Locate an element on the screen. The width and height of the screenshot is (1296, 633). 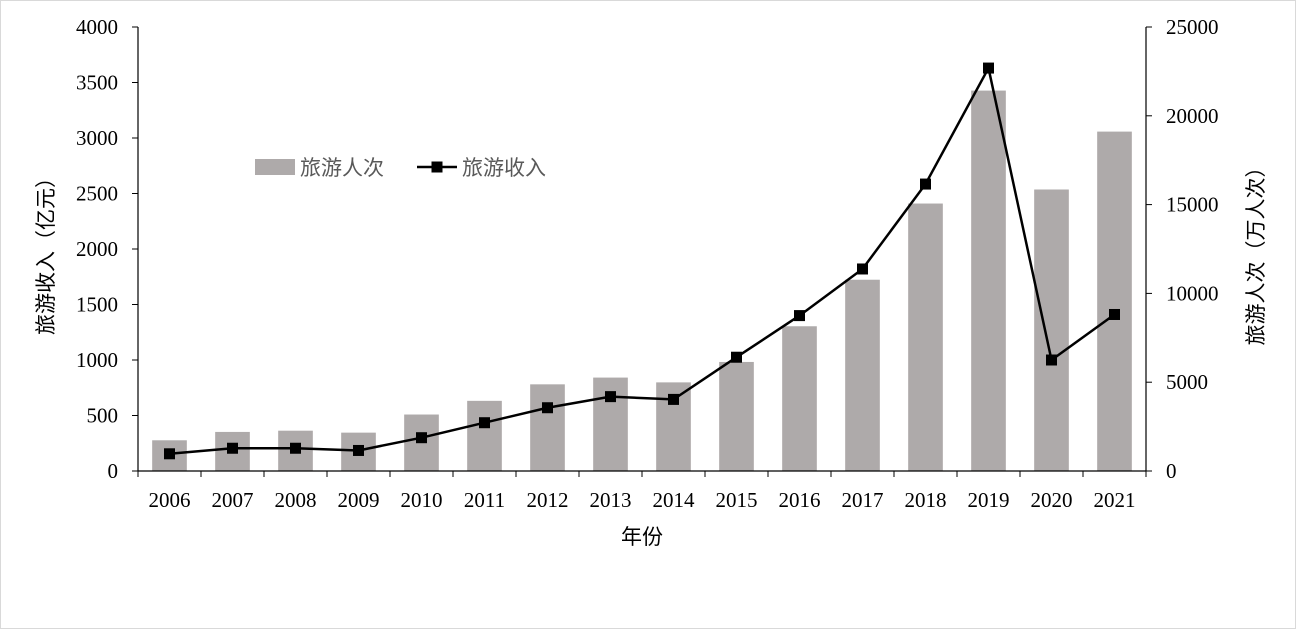
x-tick-label: 2008 is located at coordinates (296, 500).